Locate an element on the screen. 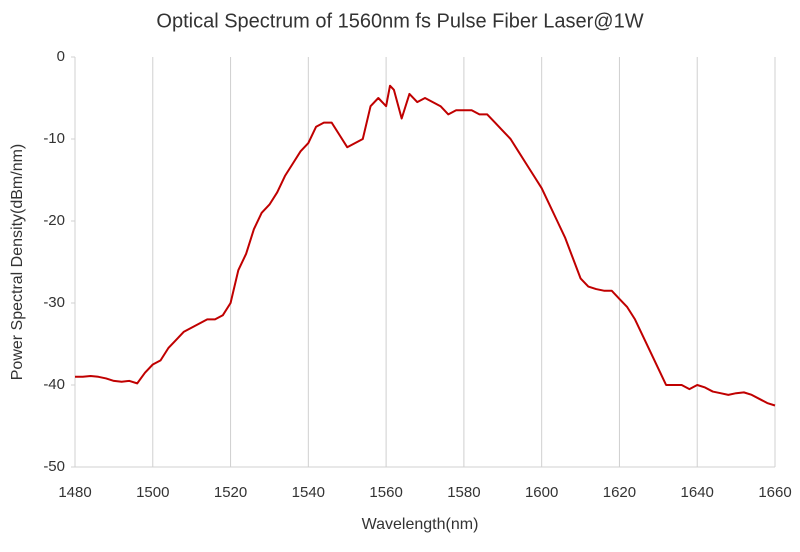  x-axis-label: Wavelength(nm) is located at coordinates (420, 524).